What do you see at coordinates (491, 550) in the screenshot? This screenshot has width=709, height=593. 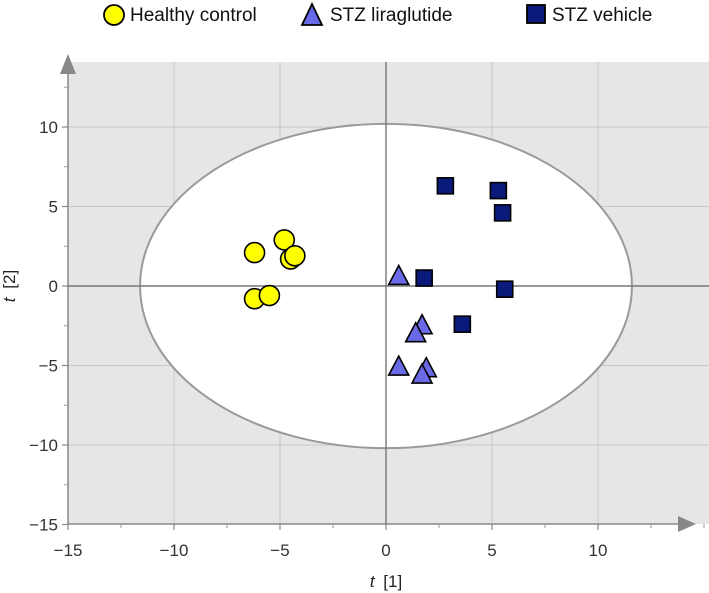 I see `x-tick-label: 5` at bounding box center [491, 550].